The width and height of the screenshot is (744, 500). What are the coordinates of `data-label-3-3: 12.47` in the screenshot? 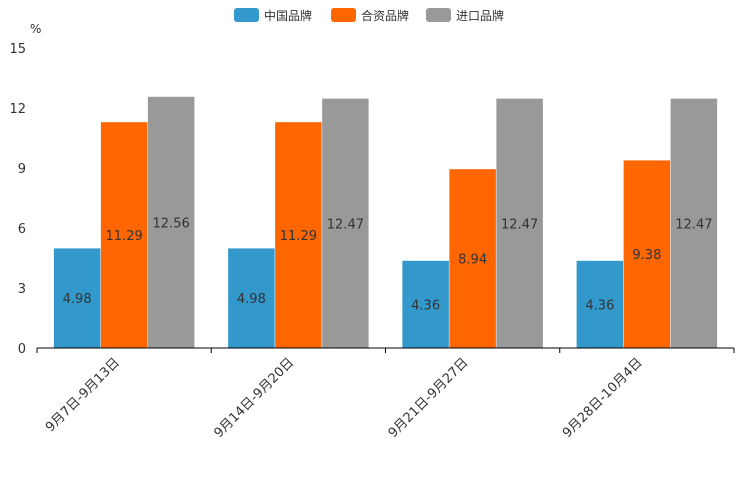 It's located at (519, 224).